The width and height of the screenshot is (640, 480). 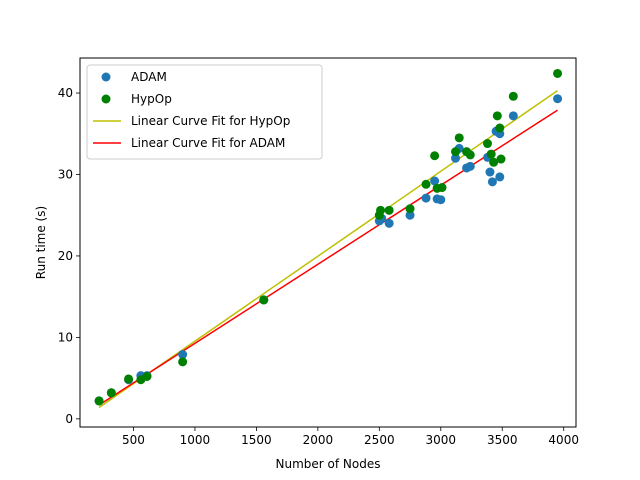 I want to click on x-tick-label-3500: 3500, so click(x=502, y=440).